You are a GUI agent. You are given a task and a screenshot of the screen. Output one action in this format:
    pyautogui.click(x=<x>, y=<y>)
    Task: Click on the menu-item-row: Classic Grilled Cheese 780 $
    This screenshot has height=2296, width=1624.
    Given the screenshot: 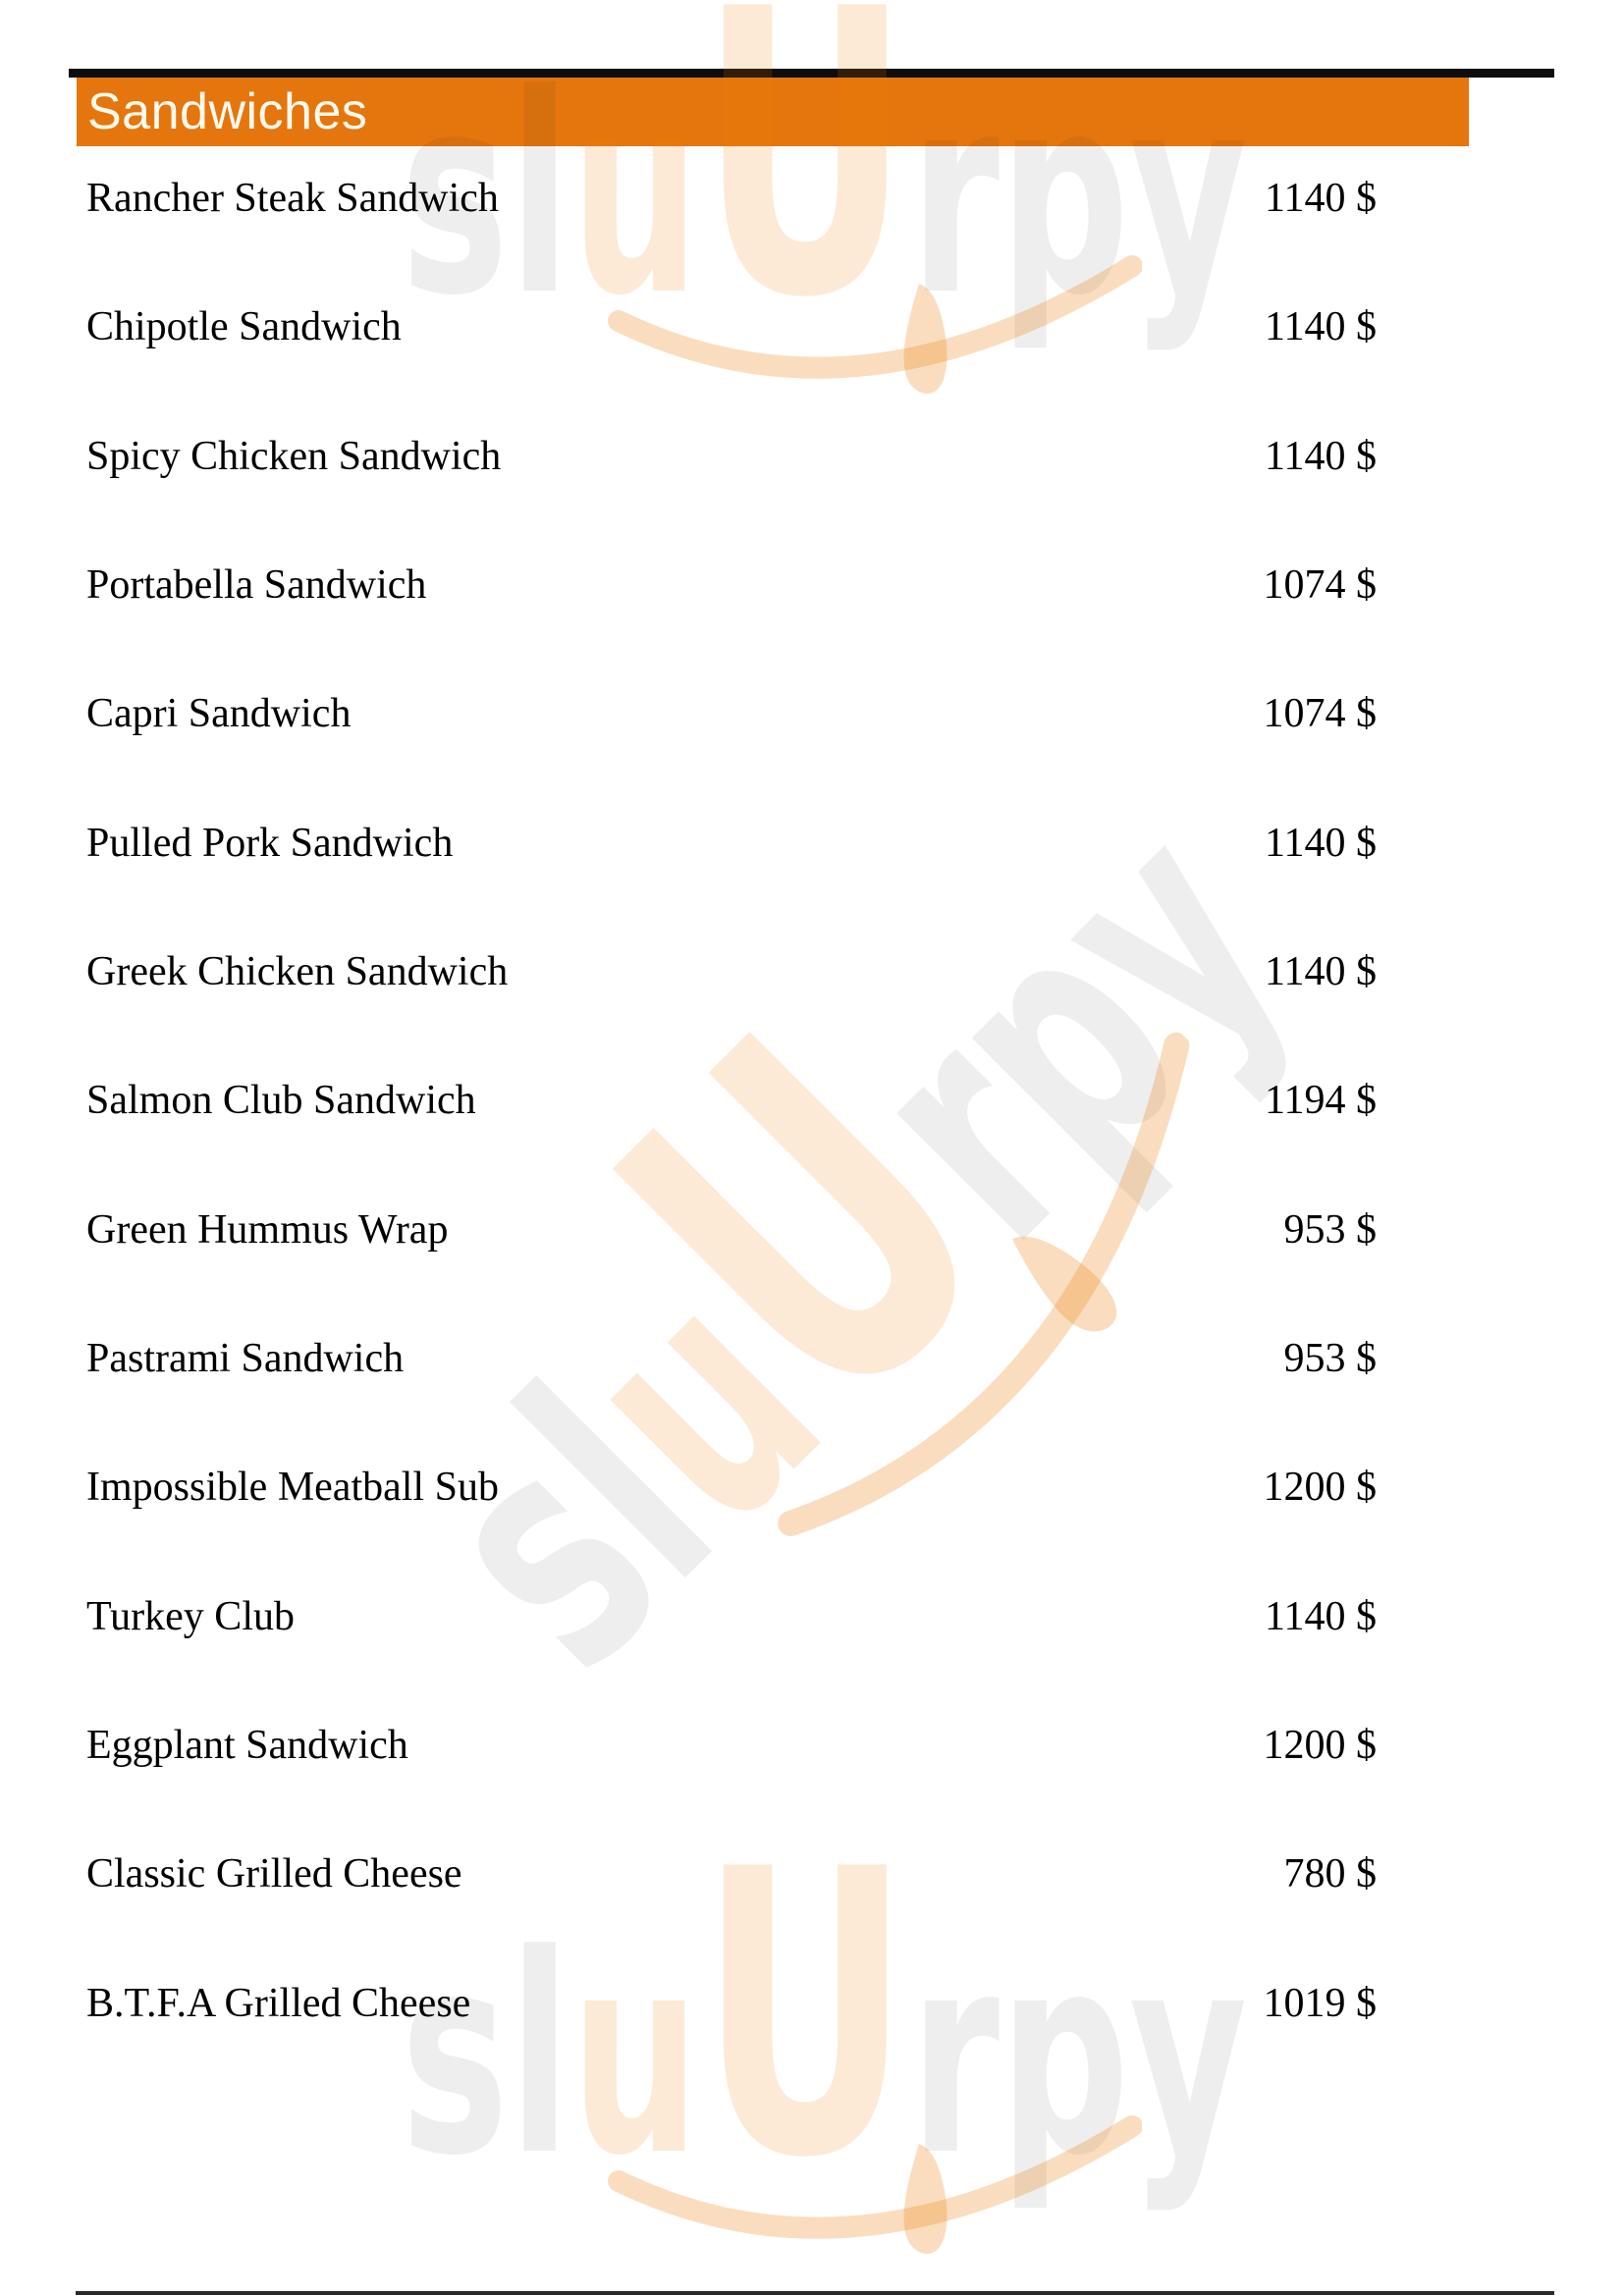 What is the action you would take?
    pyautogui.click(x=731, y=1916)
    